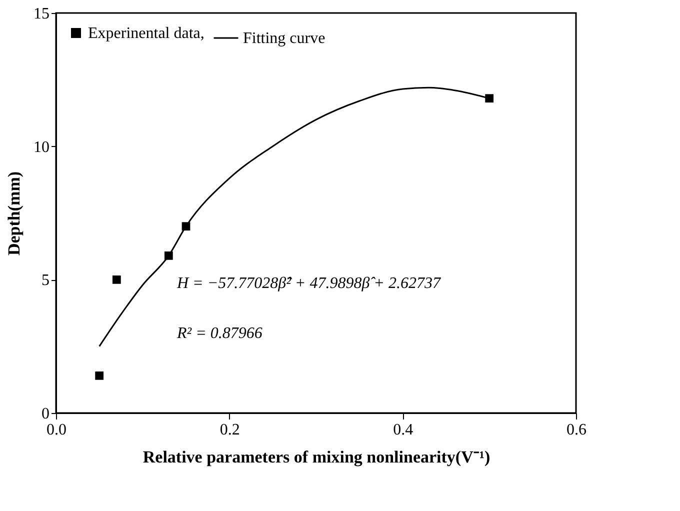 The image size is (680, 511). I want to click on x-tick-label: 0.6, so click(576, 430).